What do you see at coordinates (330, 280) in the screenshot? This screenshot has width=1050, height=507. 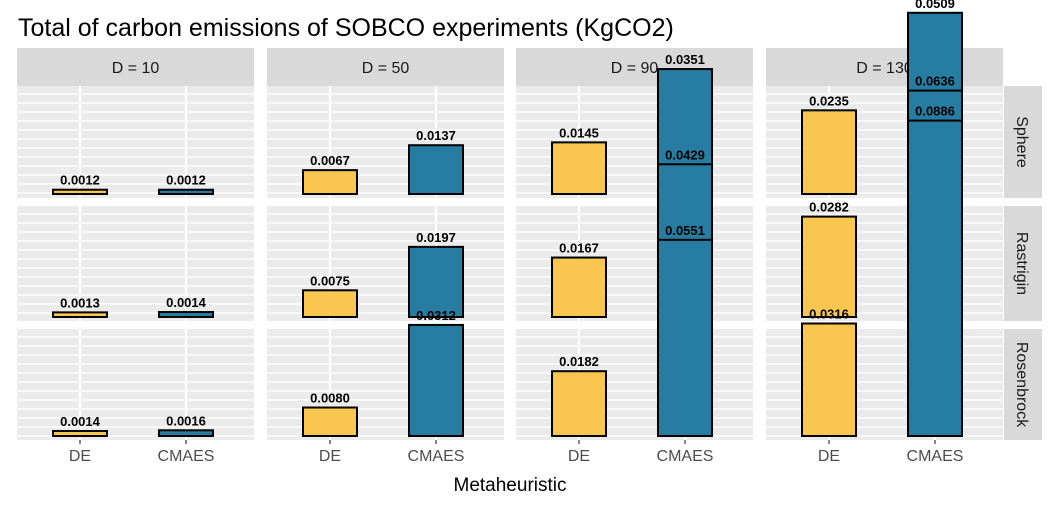 I see `data-label: 0.0075` at bounding box center [330, 280].